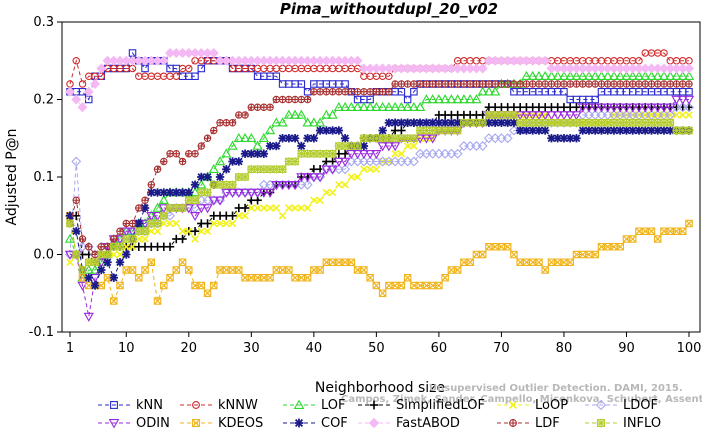  I want to click on legend-label: LoOP, so click(551, 405).